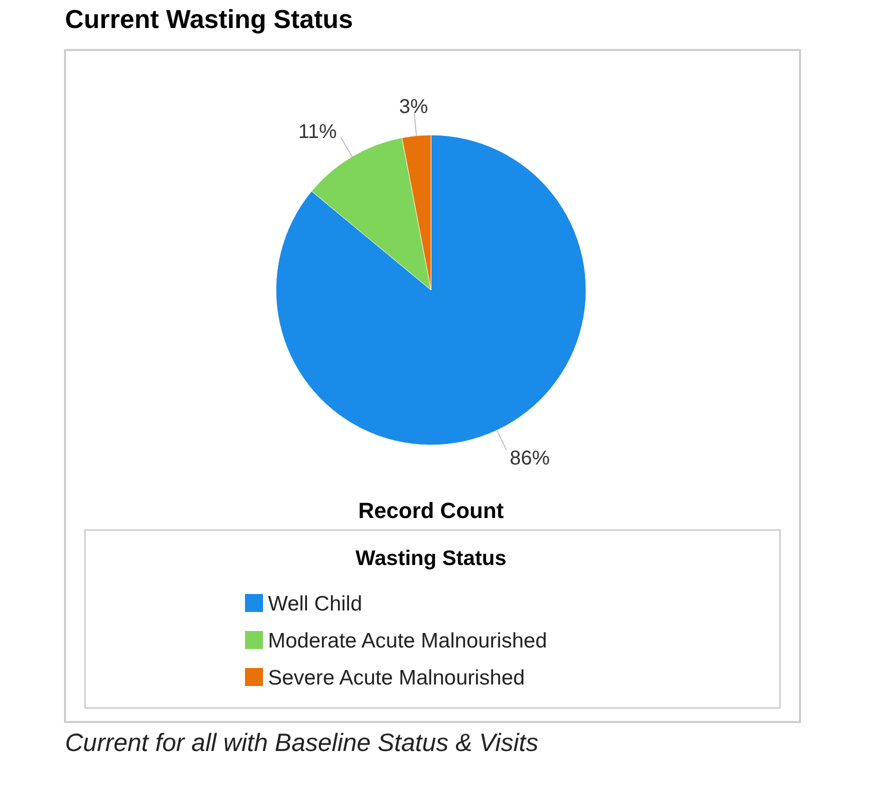 Image resolution: width=880 pixels, height=800 pixels. Describe the element at coordinates (407, 640) in the screenshot. I see `legend-label: Moderate Acute Malnourished` at that location.